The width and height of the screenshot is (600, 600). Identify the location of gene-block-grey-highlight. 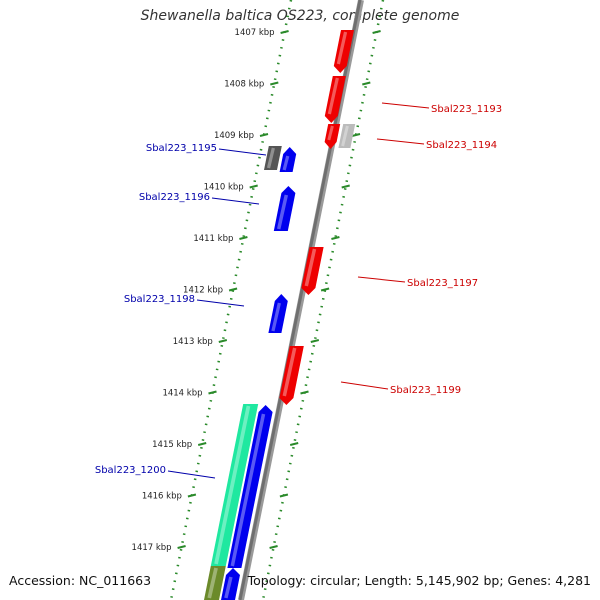
(270, 158).